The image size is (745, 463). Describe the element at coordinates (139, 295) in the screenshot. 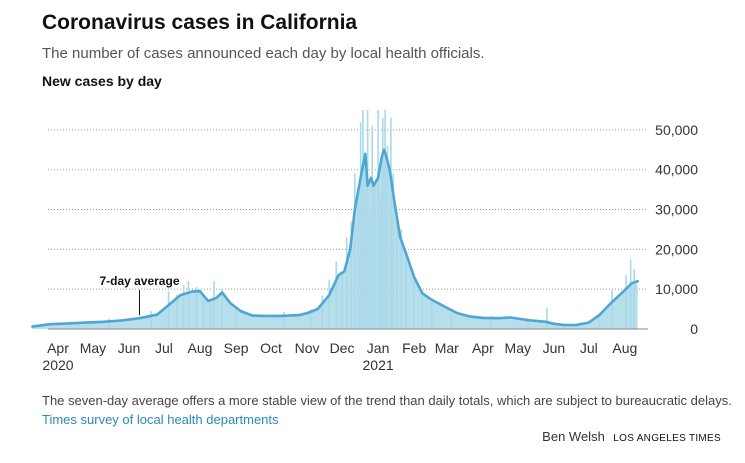

I see `annotation: 7-day average` at that location.